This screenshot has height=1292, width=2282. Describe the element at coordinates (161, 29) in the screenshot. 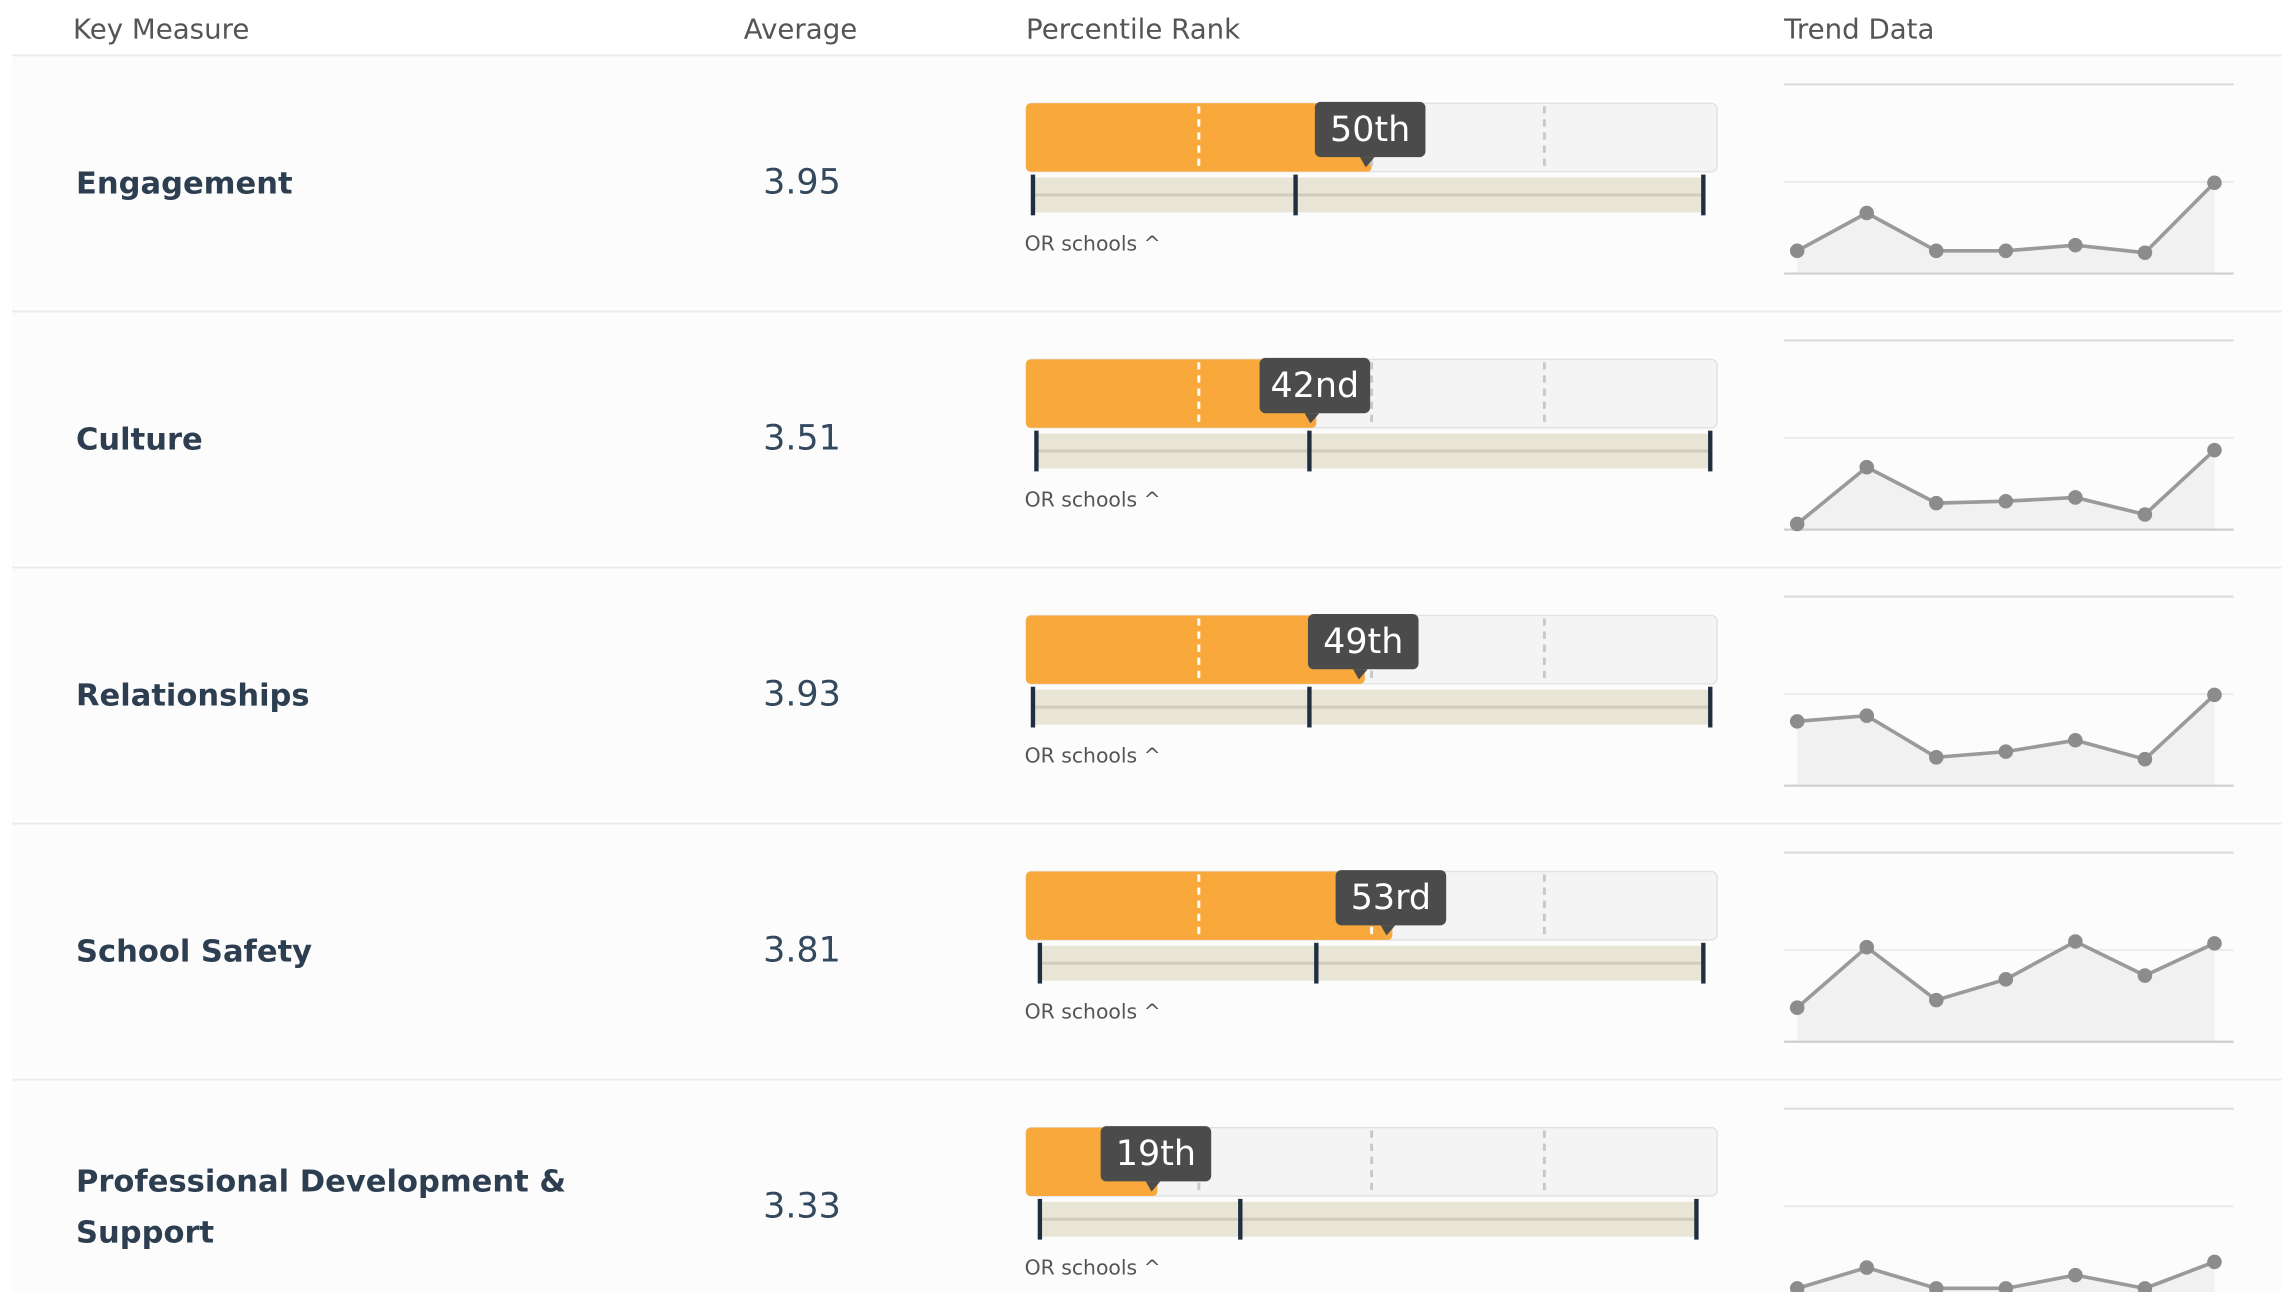

I see `header-measure: Key Measure` at that location.